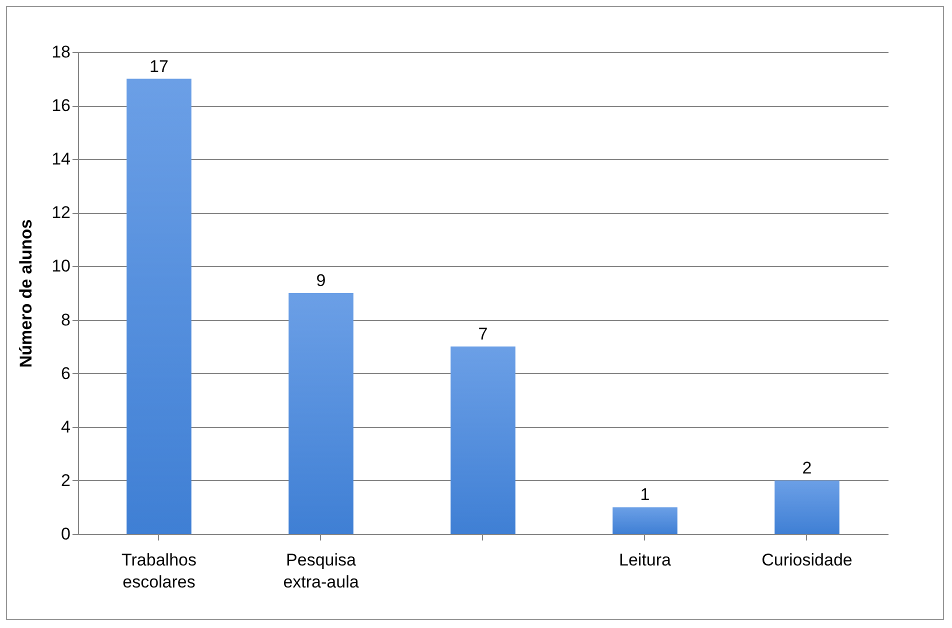 The image size is (952, 628). What do you see at coordinates (65, 426) in the screenshot?
I see `y-tick-label: 4` at bounding box center [65, 426].